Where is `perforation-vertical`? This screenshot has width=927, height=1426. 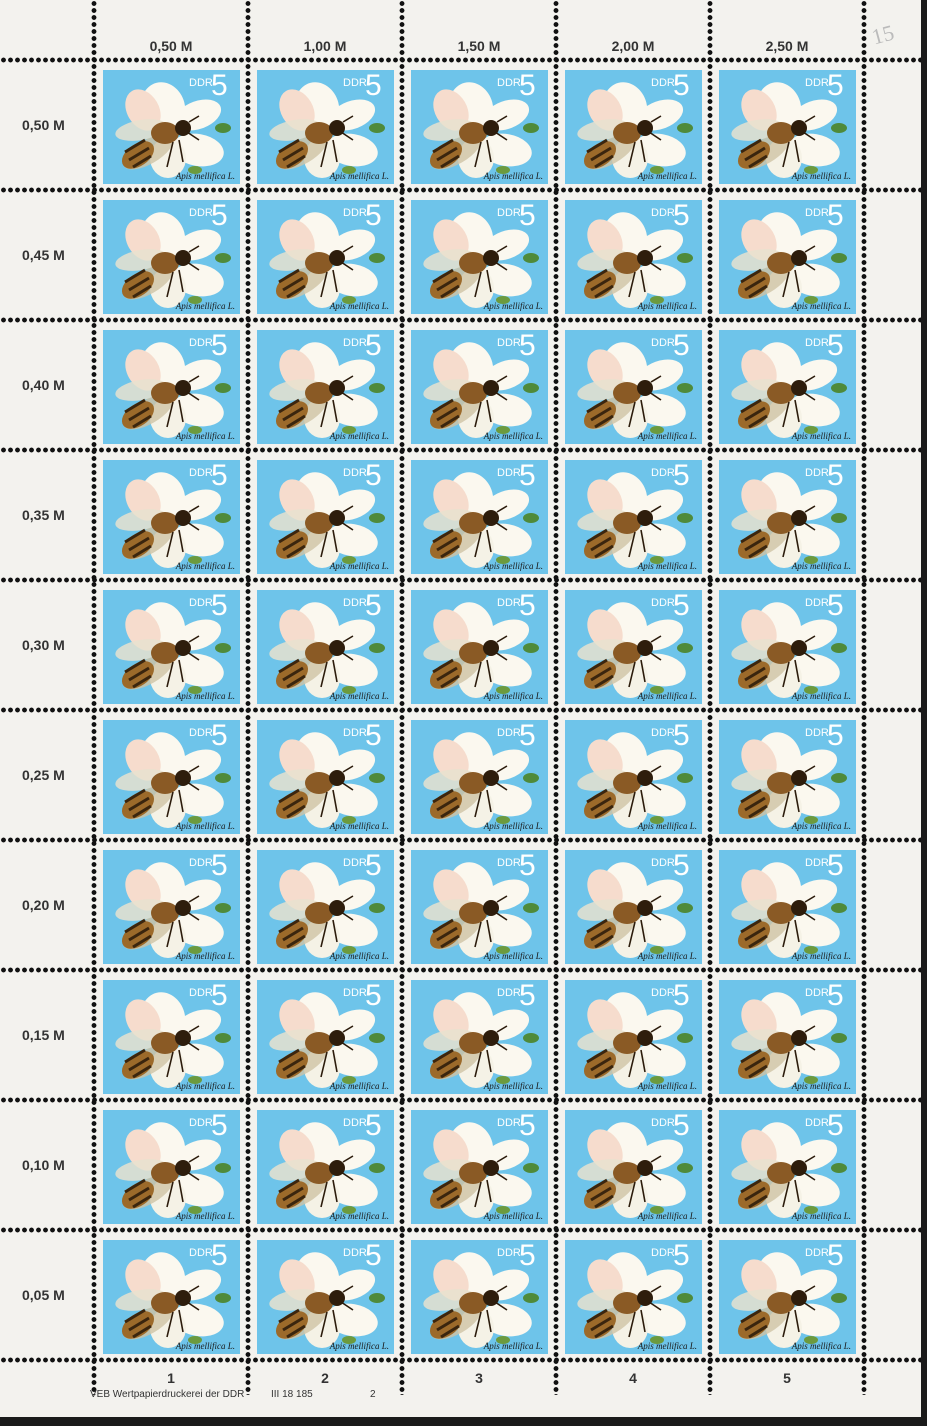
perforation-vertical is located at coordinates (864, 697).